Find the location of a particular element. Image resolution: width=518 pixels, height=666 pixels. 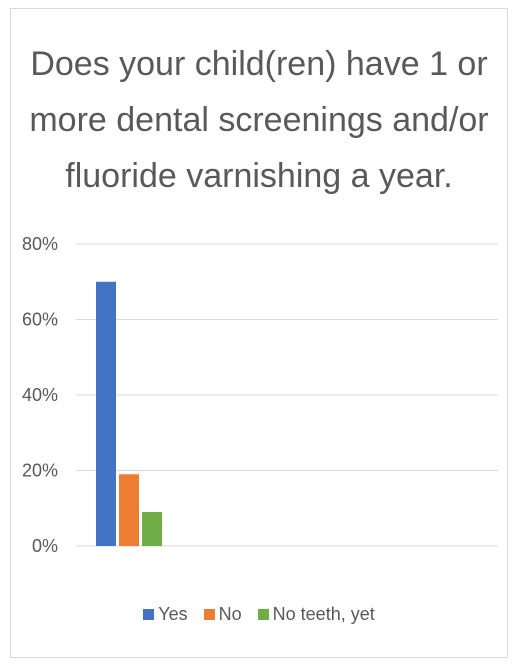

legend-label: Yes is located at coordinates (173, 614).